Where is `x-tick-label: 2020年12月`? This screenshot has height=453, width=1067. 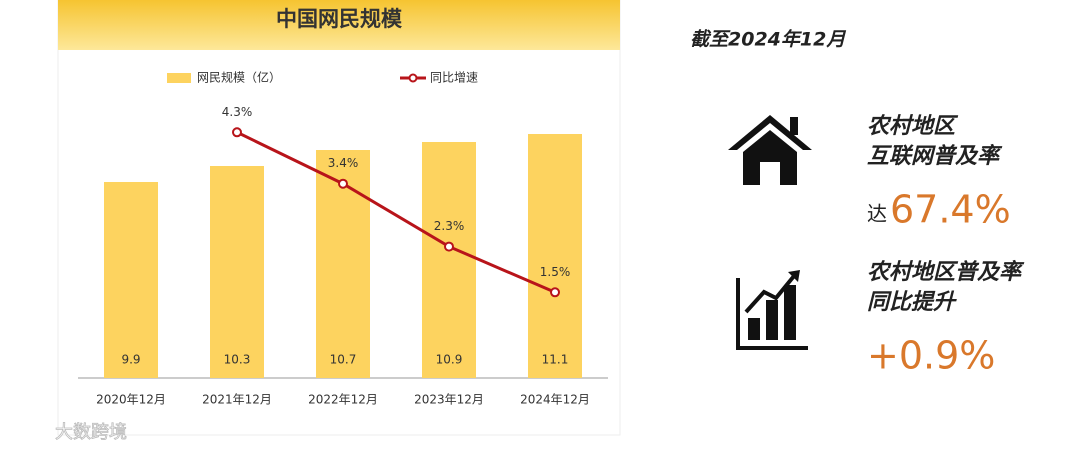
x-tick-label: 2020年12月 is located at coordinates (131, 400).